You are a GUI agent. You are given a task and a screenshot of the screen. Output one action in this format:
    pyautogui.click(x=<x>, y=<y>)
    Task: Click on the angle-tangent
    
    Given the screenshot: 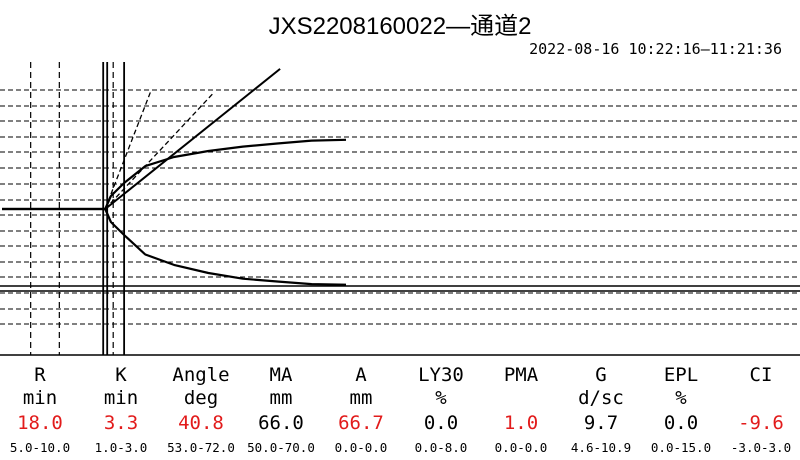 What is the action you would take?
    pyautogui.click(x=192, y=139)
    